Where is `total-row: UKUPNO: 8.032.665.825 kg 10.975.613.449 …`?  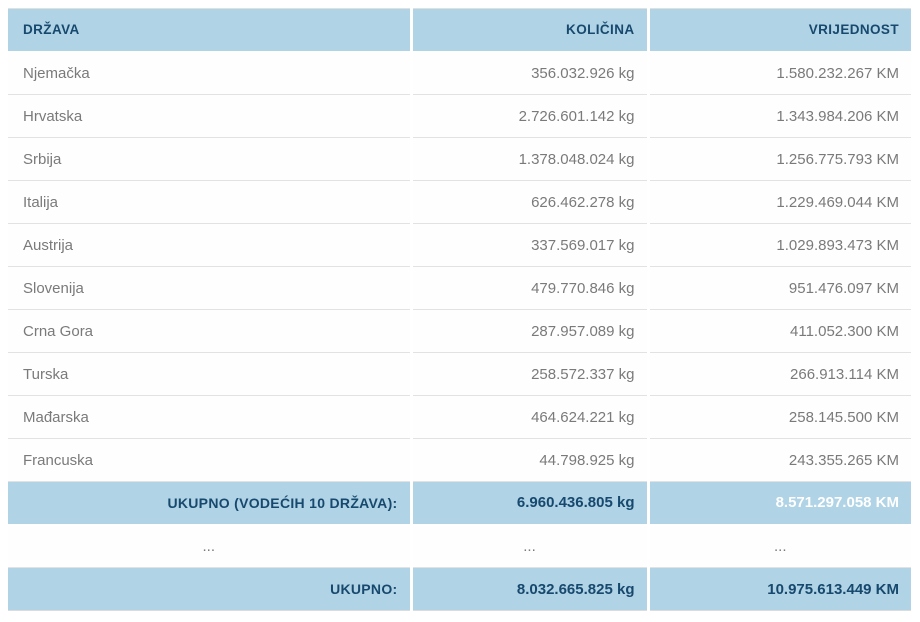
total-row: UKUPNO: 8.032.665.825 kg 10.975.613.449 … is located at coordinates (459, 589).